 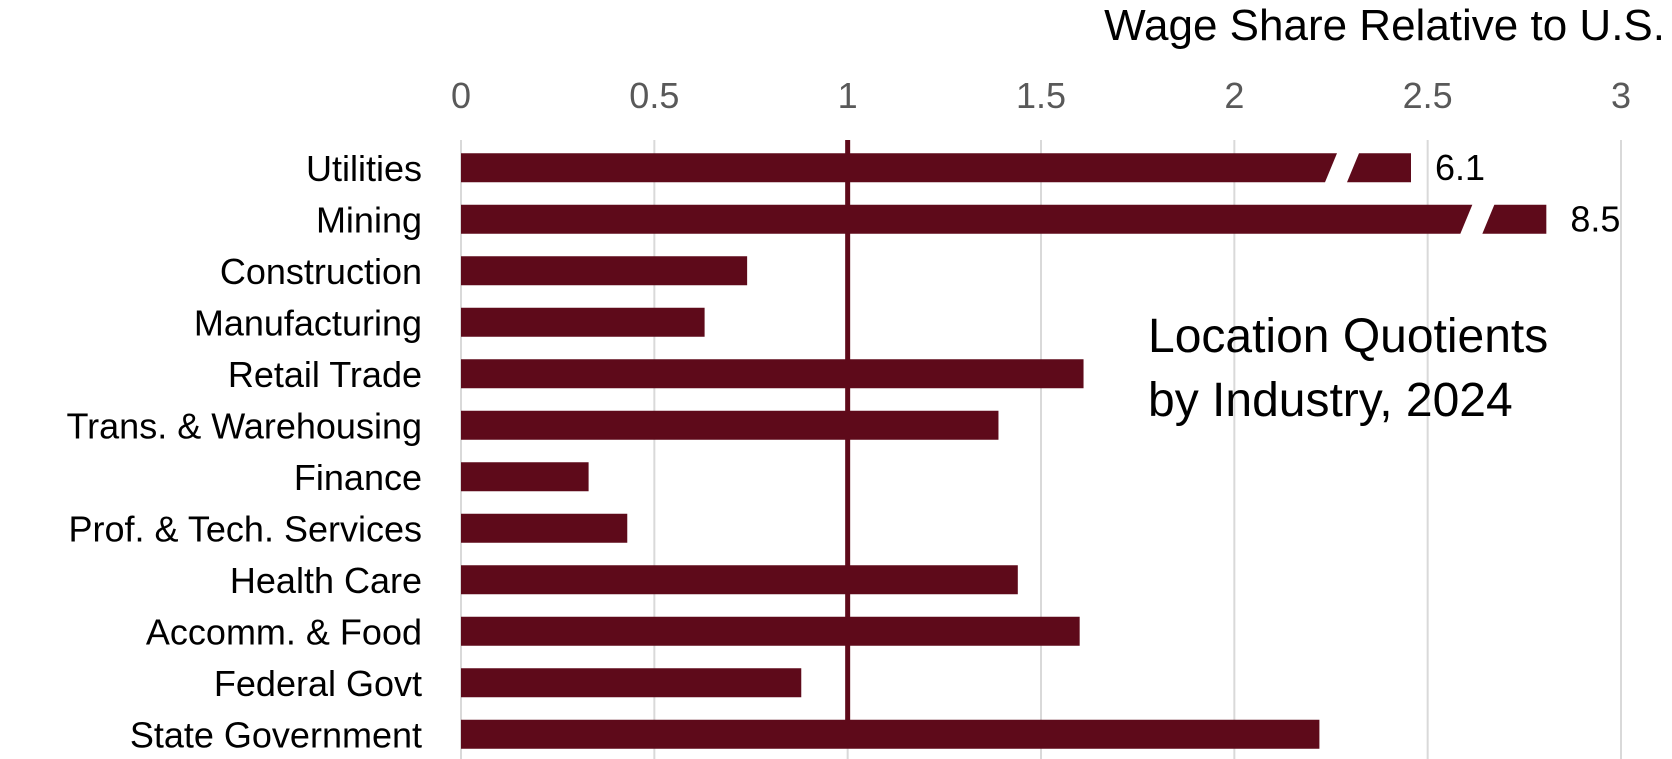 What do you see at coordinates (244, 425) in the screenshot?
I see `category-label: Trans. & Warehousing` at bounding box center [244, 425].